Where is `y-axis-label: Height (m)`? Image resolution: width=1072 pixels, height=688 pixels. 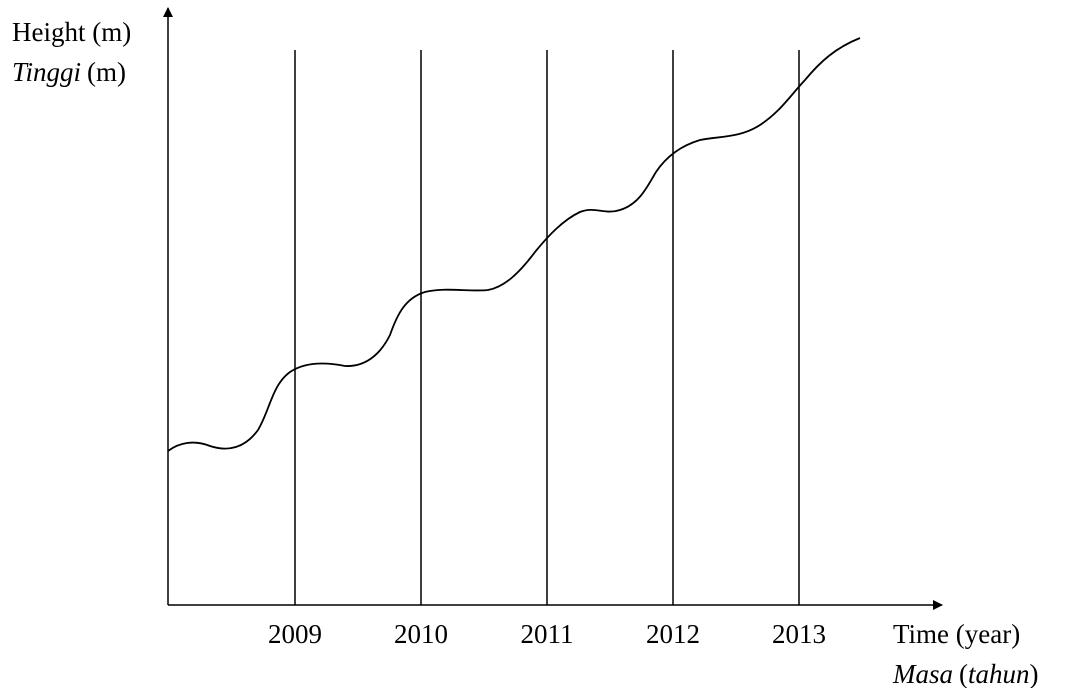 y-axis-label: Height (m) is located at coordinates (71, 32).